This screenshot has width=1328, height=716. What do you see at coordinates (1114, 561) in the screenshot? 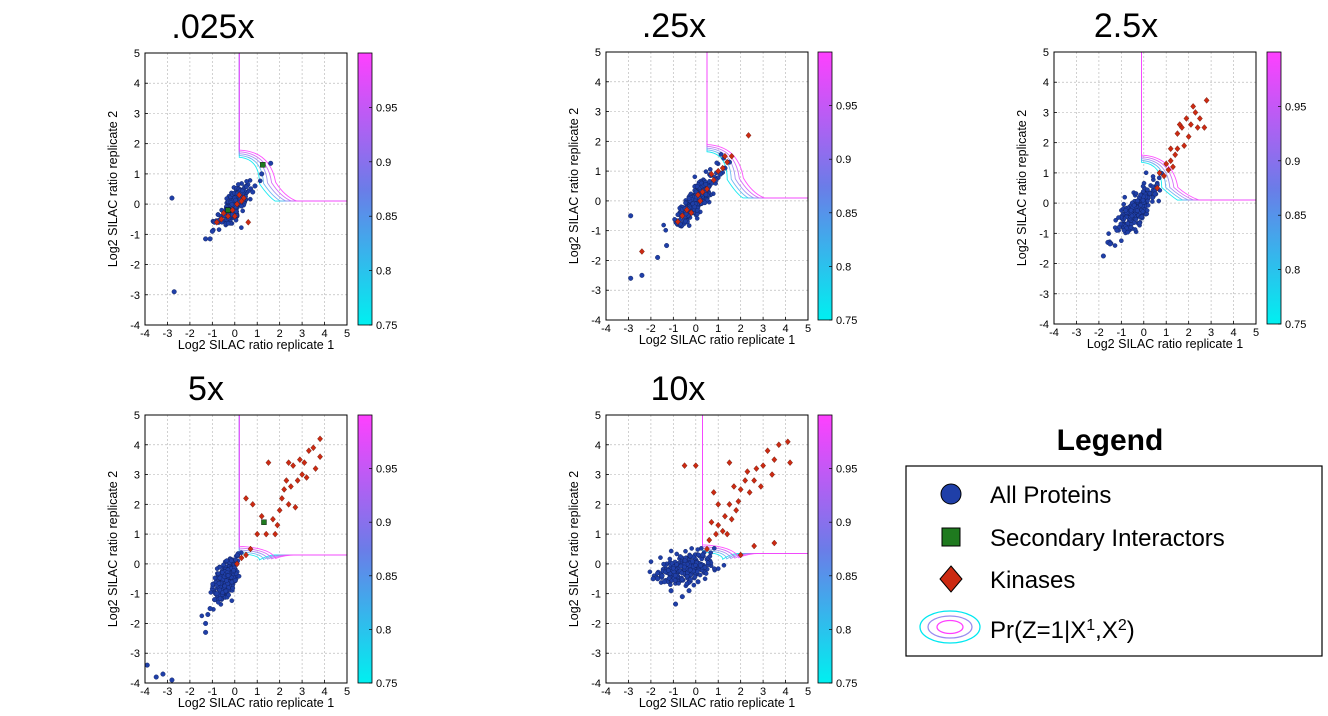
I see `legend-box` at bounding box center [1114, 561].